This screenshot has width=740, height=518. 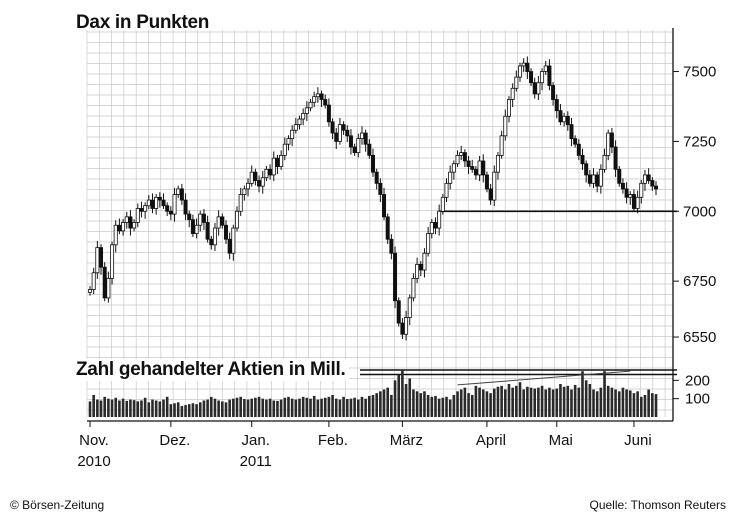 What do you see at coordinates (491, 440) in the screenshot?
I see `x-tick-label: April` at bounding box center [491, 440].